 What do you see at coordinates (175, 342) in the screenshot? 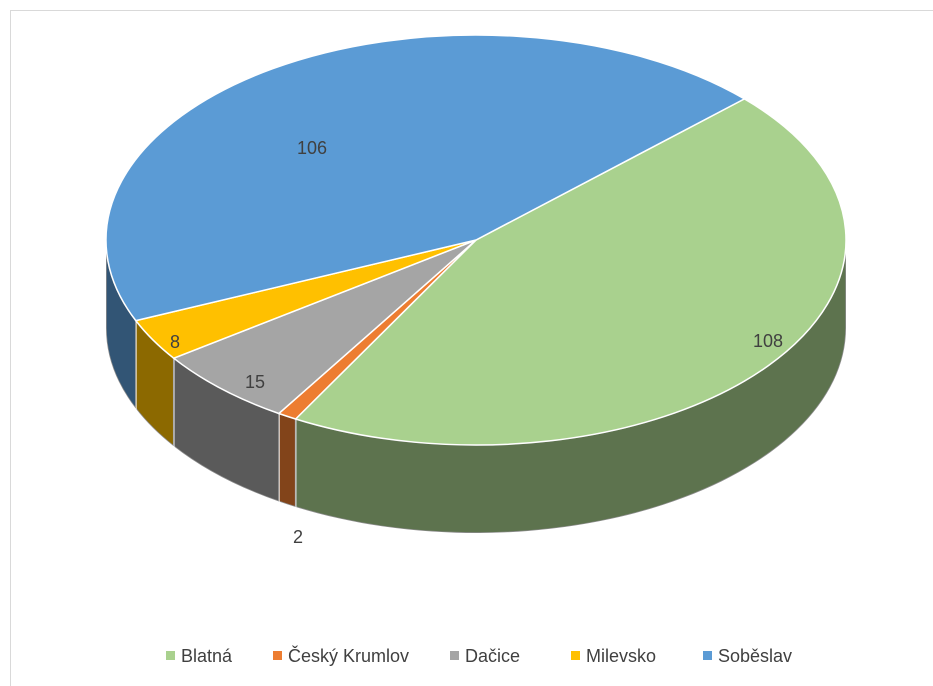
I see `data-label: 8` at bounding box center [175, 342].